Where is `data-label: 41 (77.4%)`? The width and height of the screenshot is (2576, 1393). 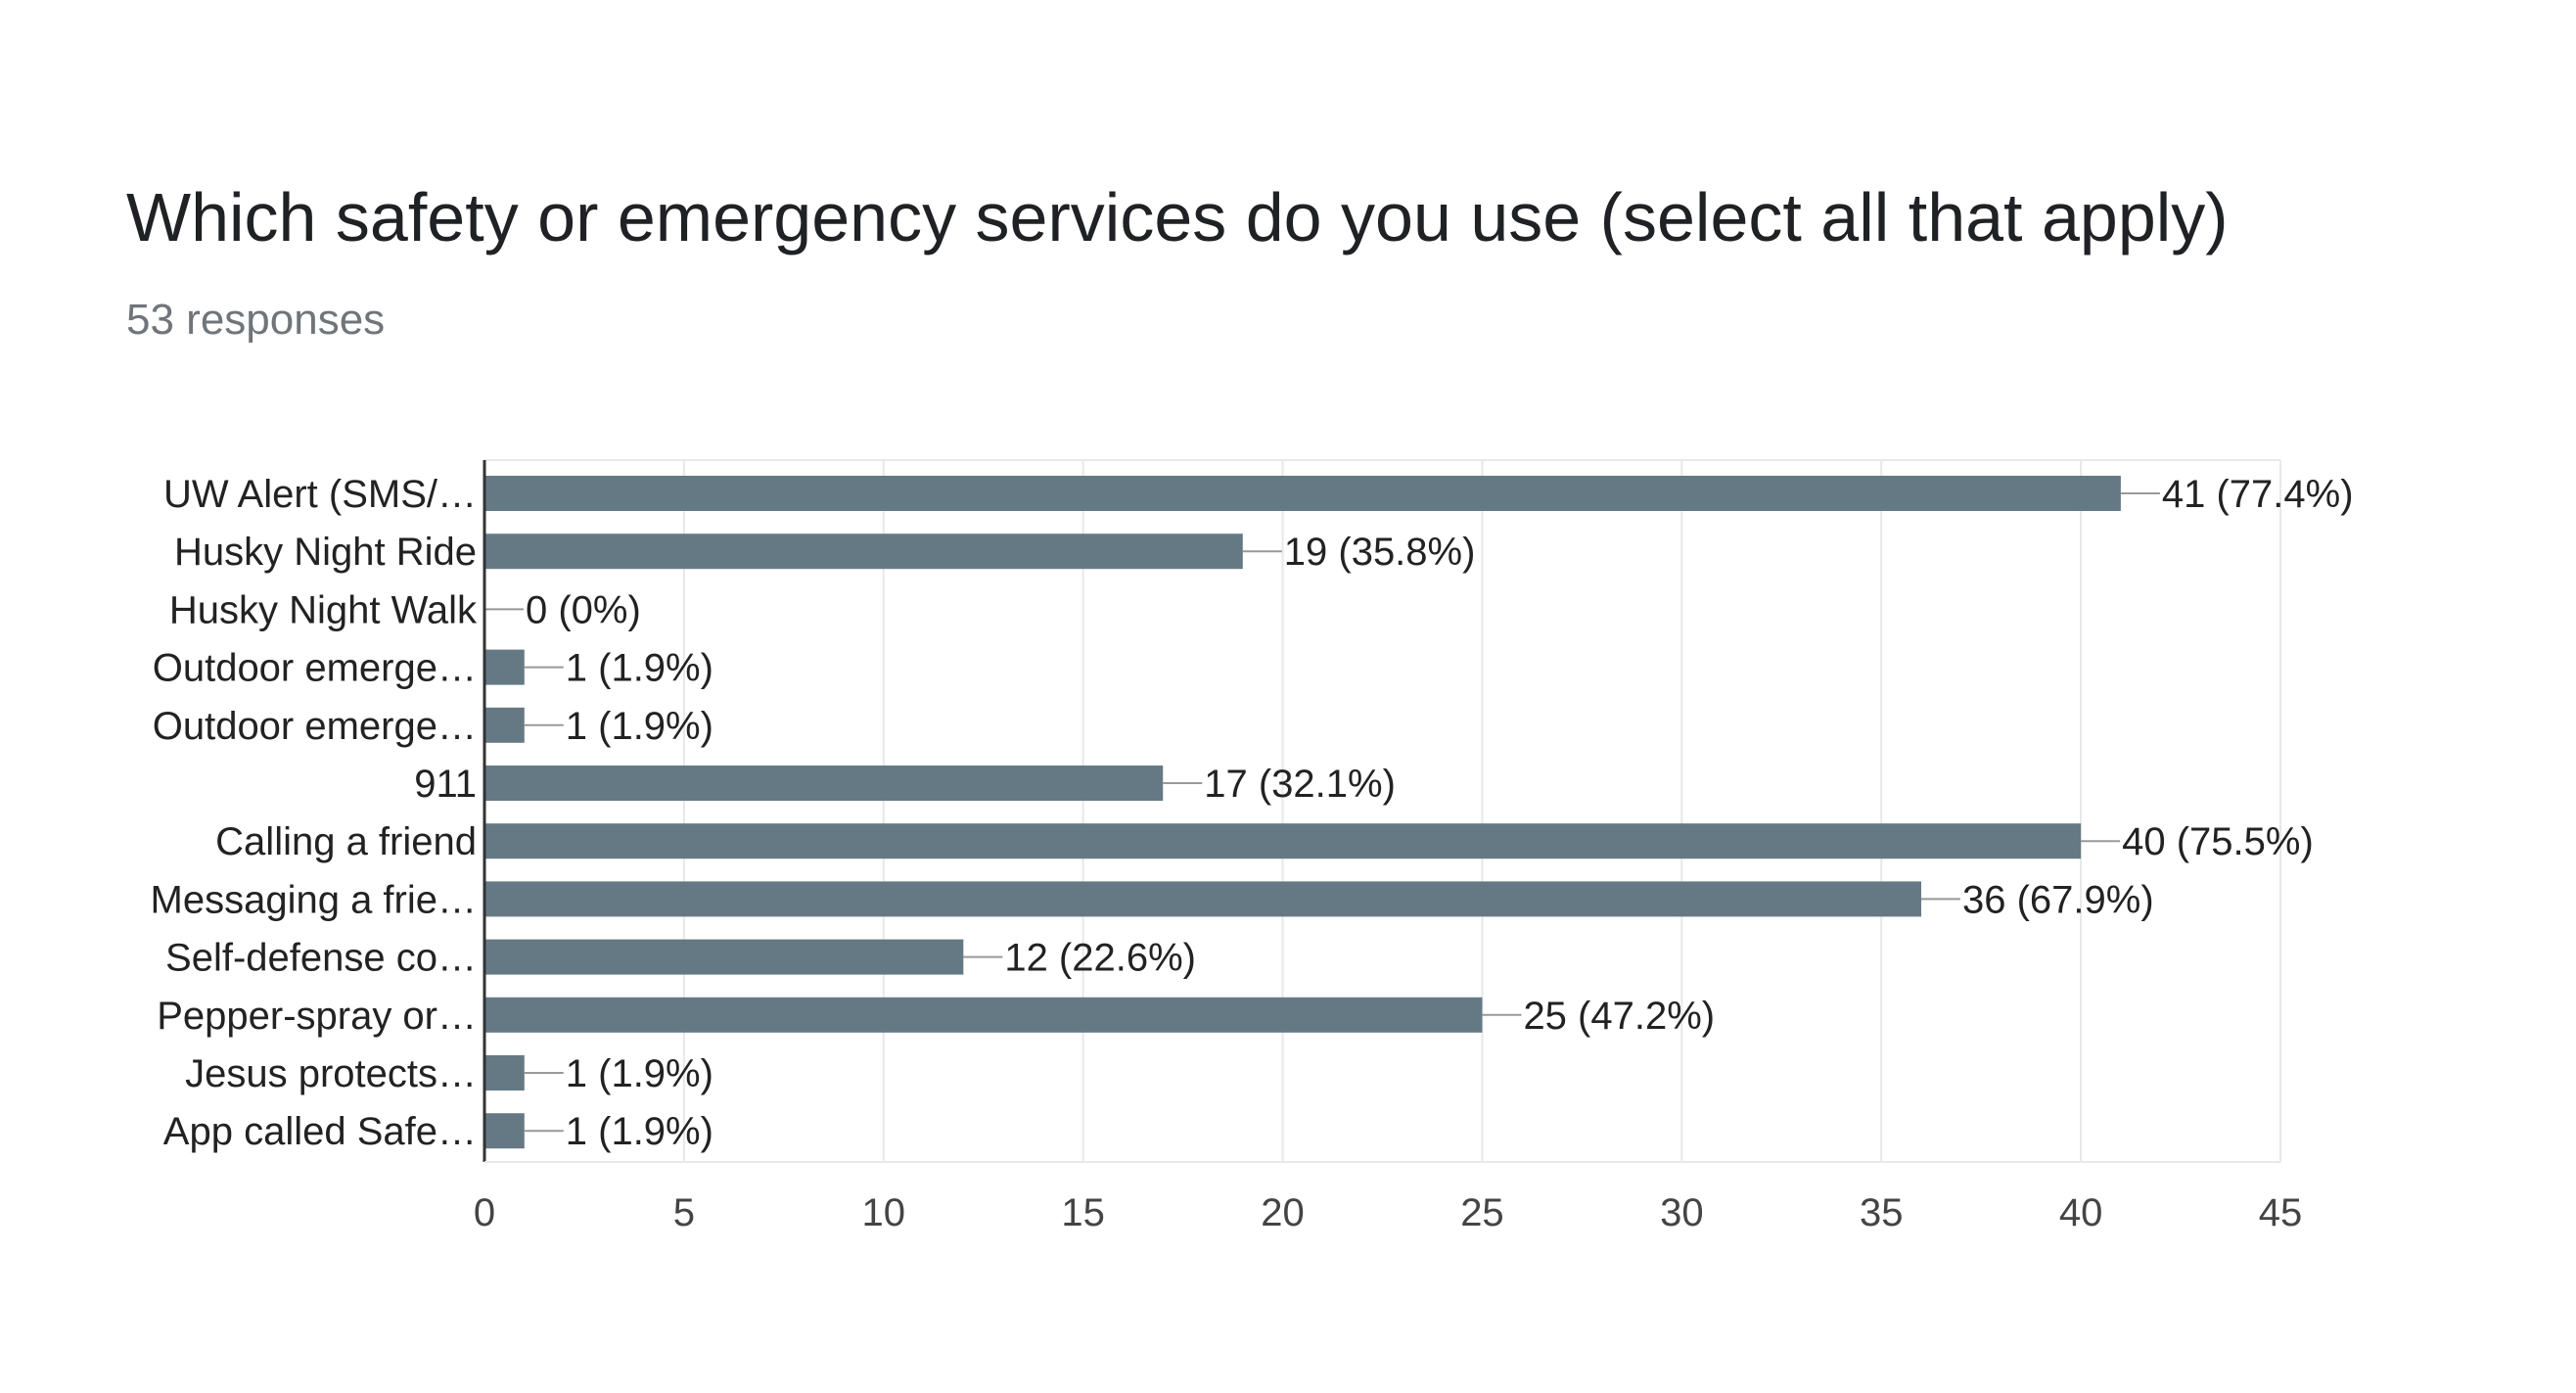 data-label: 41 (77.4%) is located at coordinates (2258, 494).